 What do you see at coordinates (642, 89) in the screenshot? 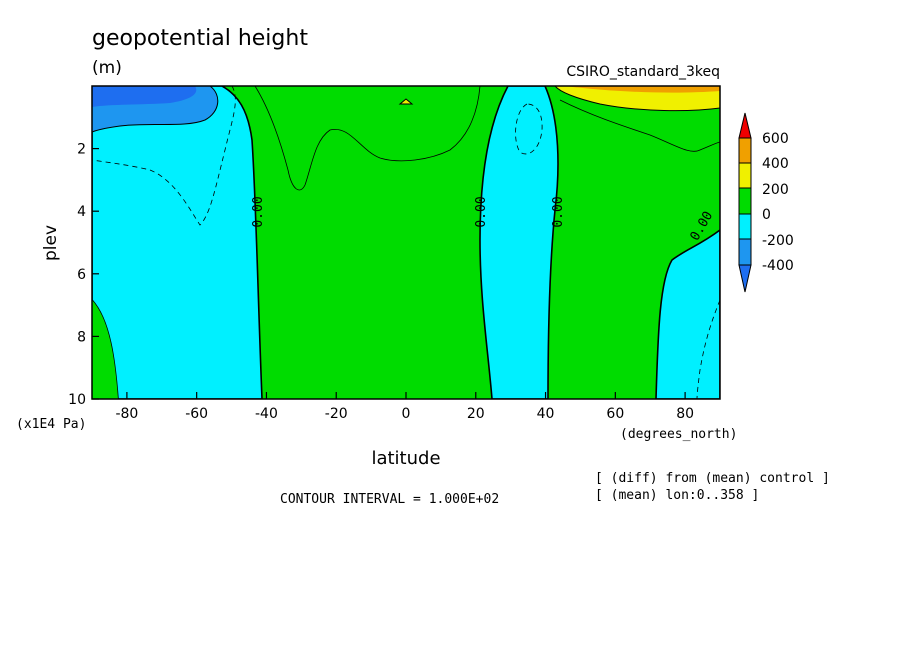
I see `region-north-upper-strong-positive` at bounding box center [642, 89].